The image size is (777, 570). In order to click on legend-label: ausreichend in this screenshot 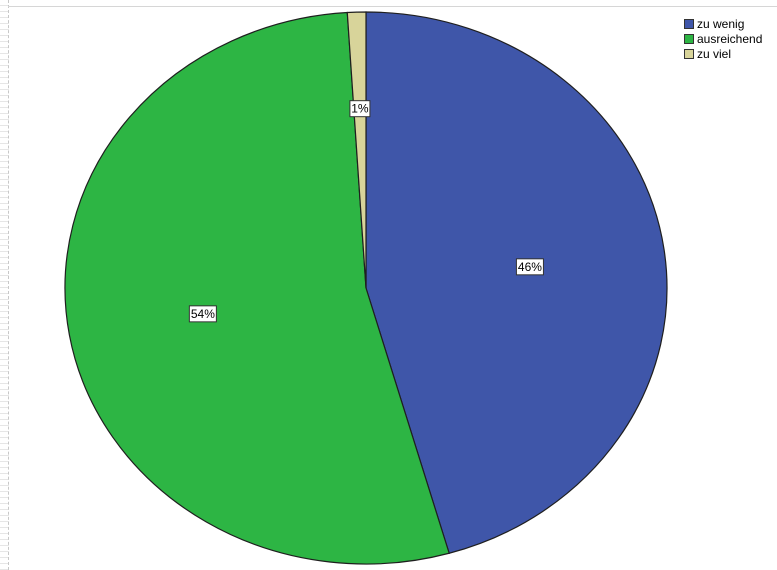, I will do `click(730, 38)`.